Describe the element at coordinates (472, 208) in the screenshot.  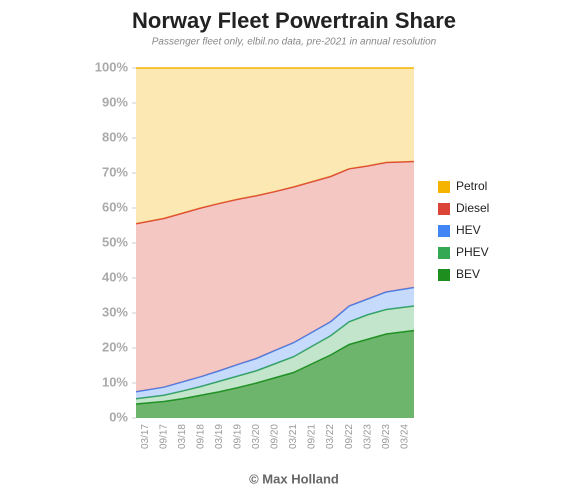
I see `legend-label: Diesel` at that location.